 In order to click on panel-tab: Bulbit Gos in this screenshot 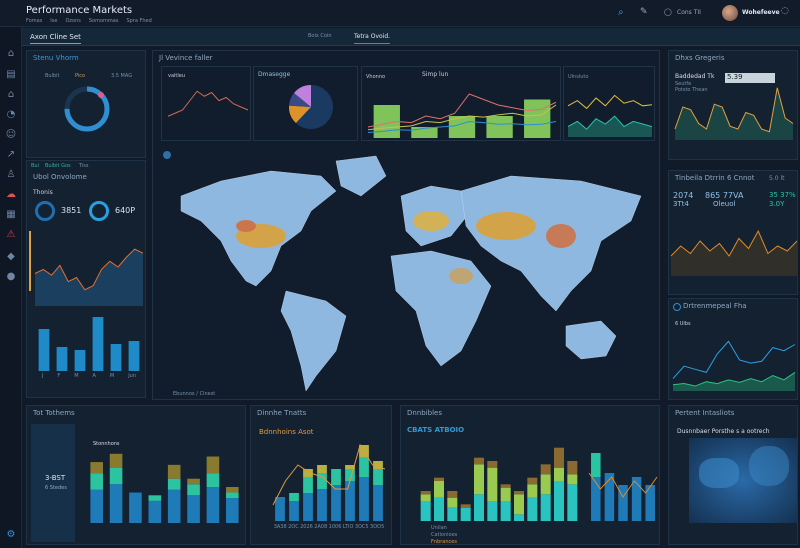, I will do `click(58, 166)`.